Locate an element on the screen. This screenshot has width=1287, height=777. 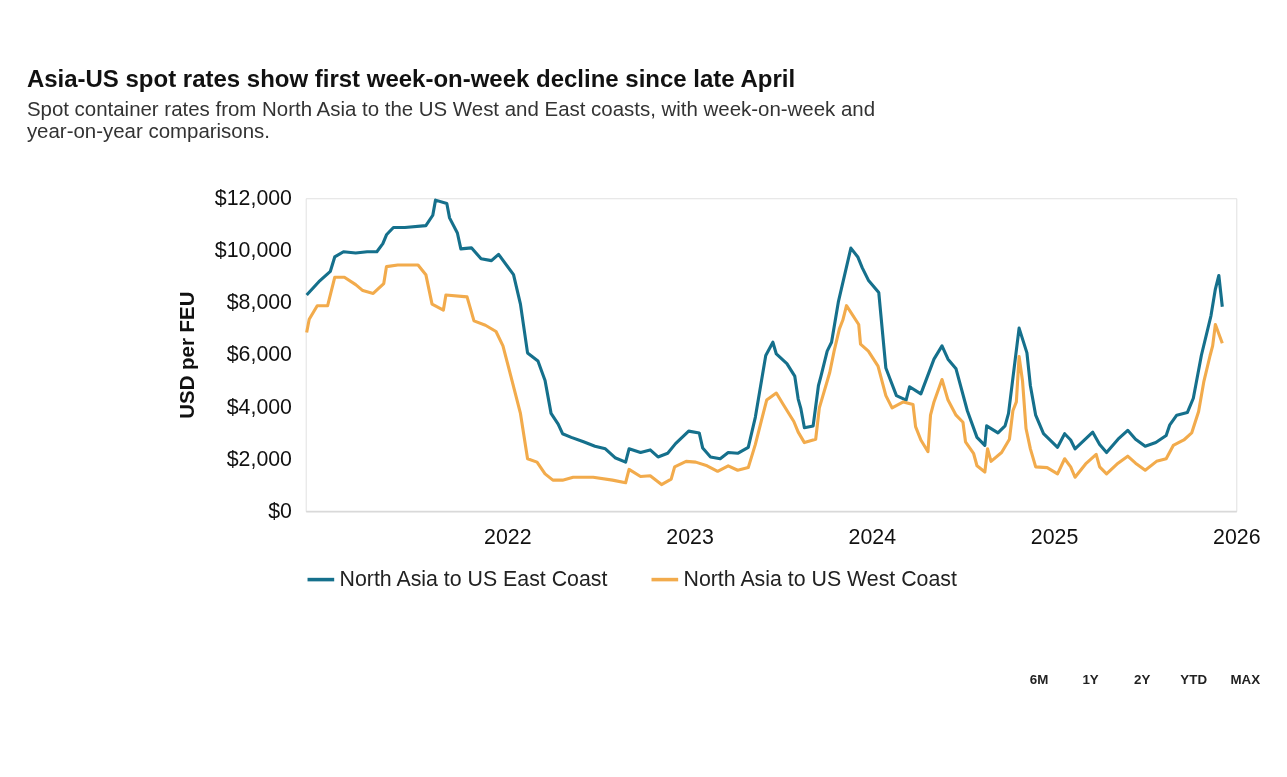
y-tick-label: $0 is located at coordinates (280, 510).